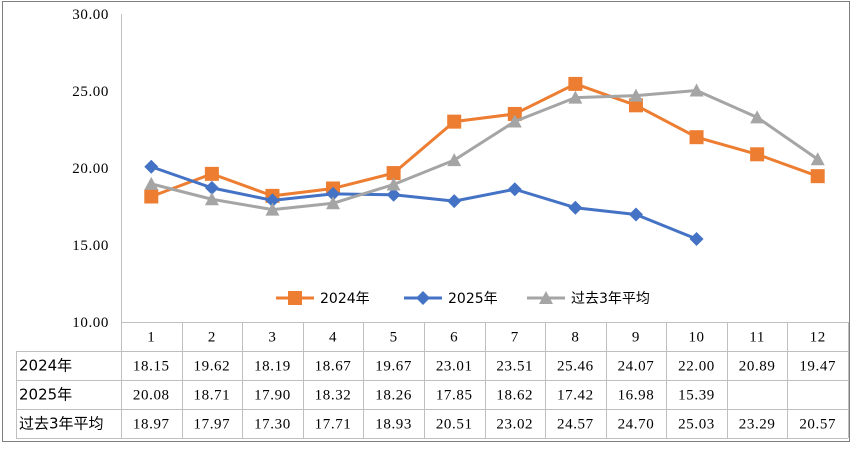  Describe the element at coordinates (515, 338) in the screenshot. I see `x-category-label: 7` at that location.